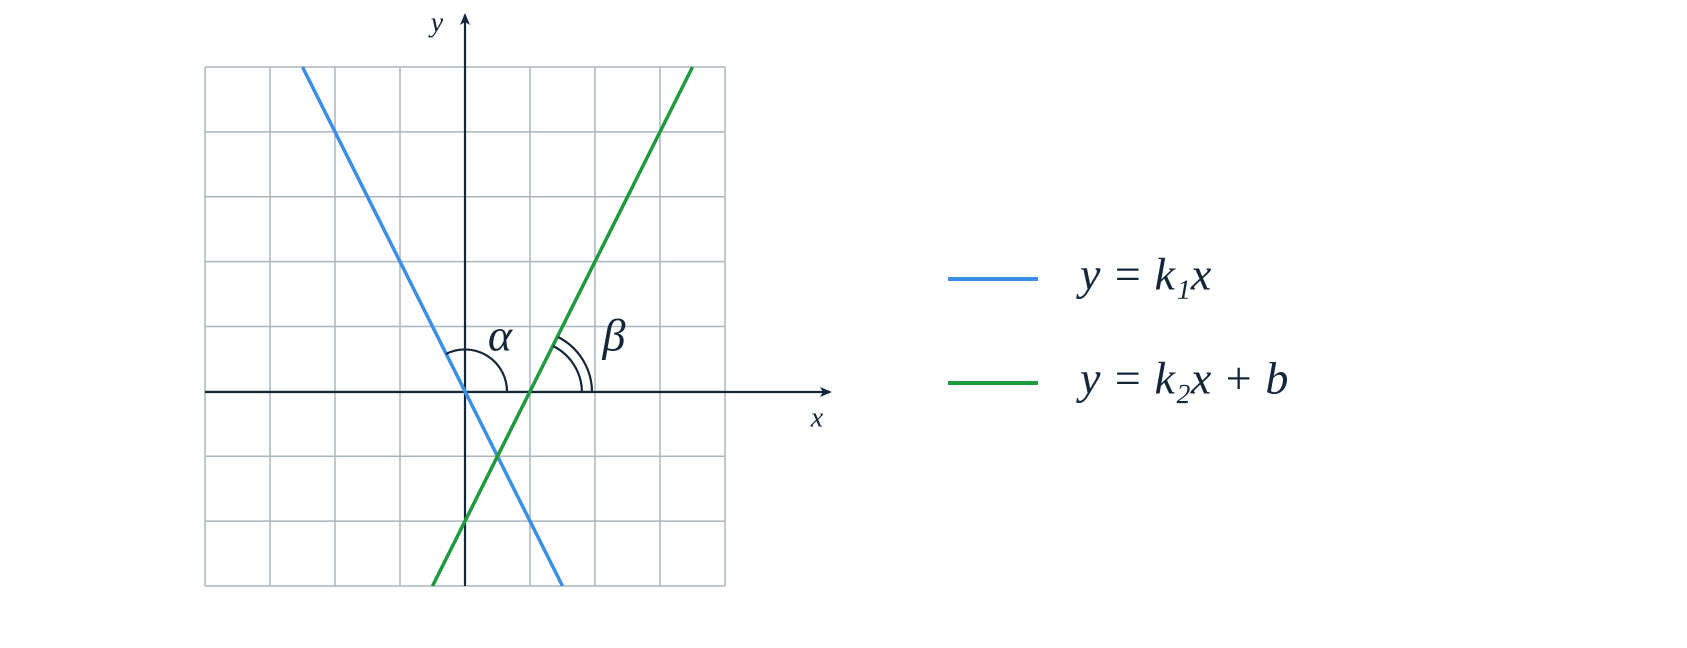 Image resolution: width=1687 pixels, height=648 pixels. I want to click on angle-label: β, so click(614, 335).